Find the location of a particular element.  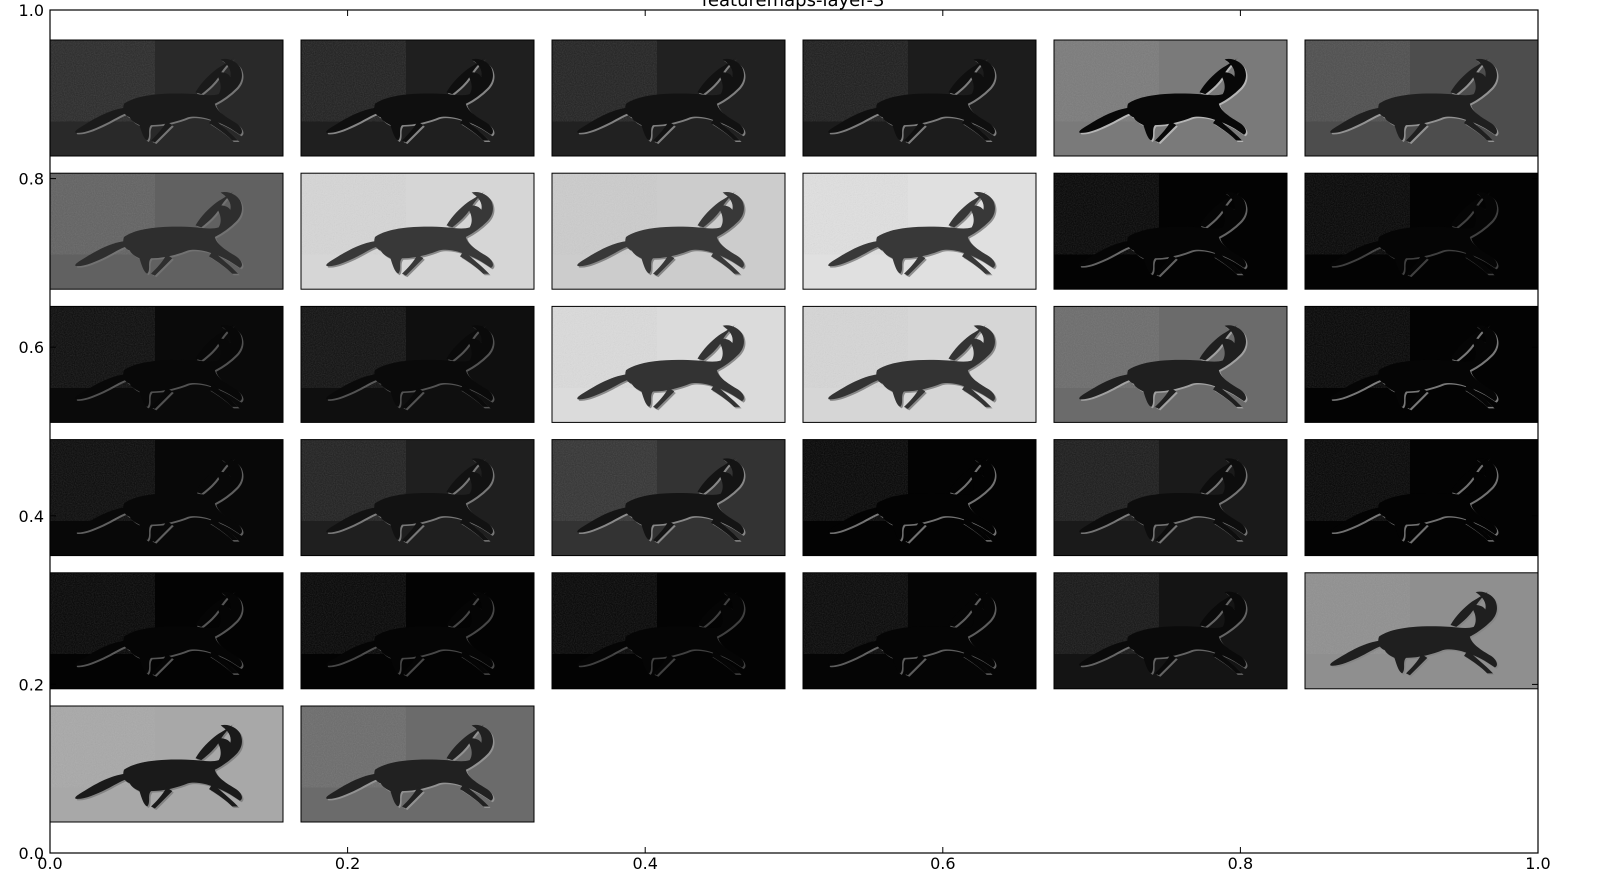

x-tick-label: 1.0 is located at coordinates (1537, 863).